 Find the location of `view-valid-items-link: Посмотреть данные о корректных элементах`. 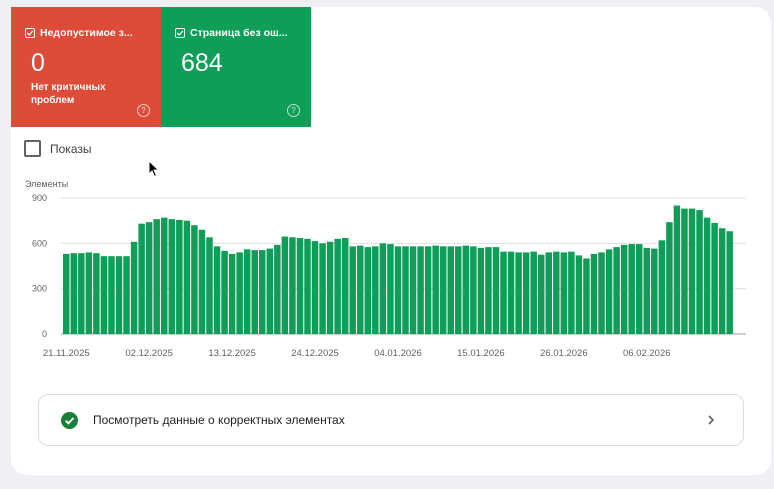

view-valid-items-link: Посмотреть данные о корректных элементах is located at coordinates (391, 420).